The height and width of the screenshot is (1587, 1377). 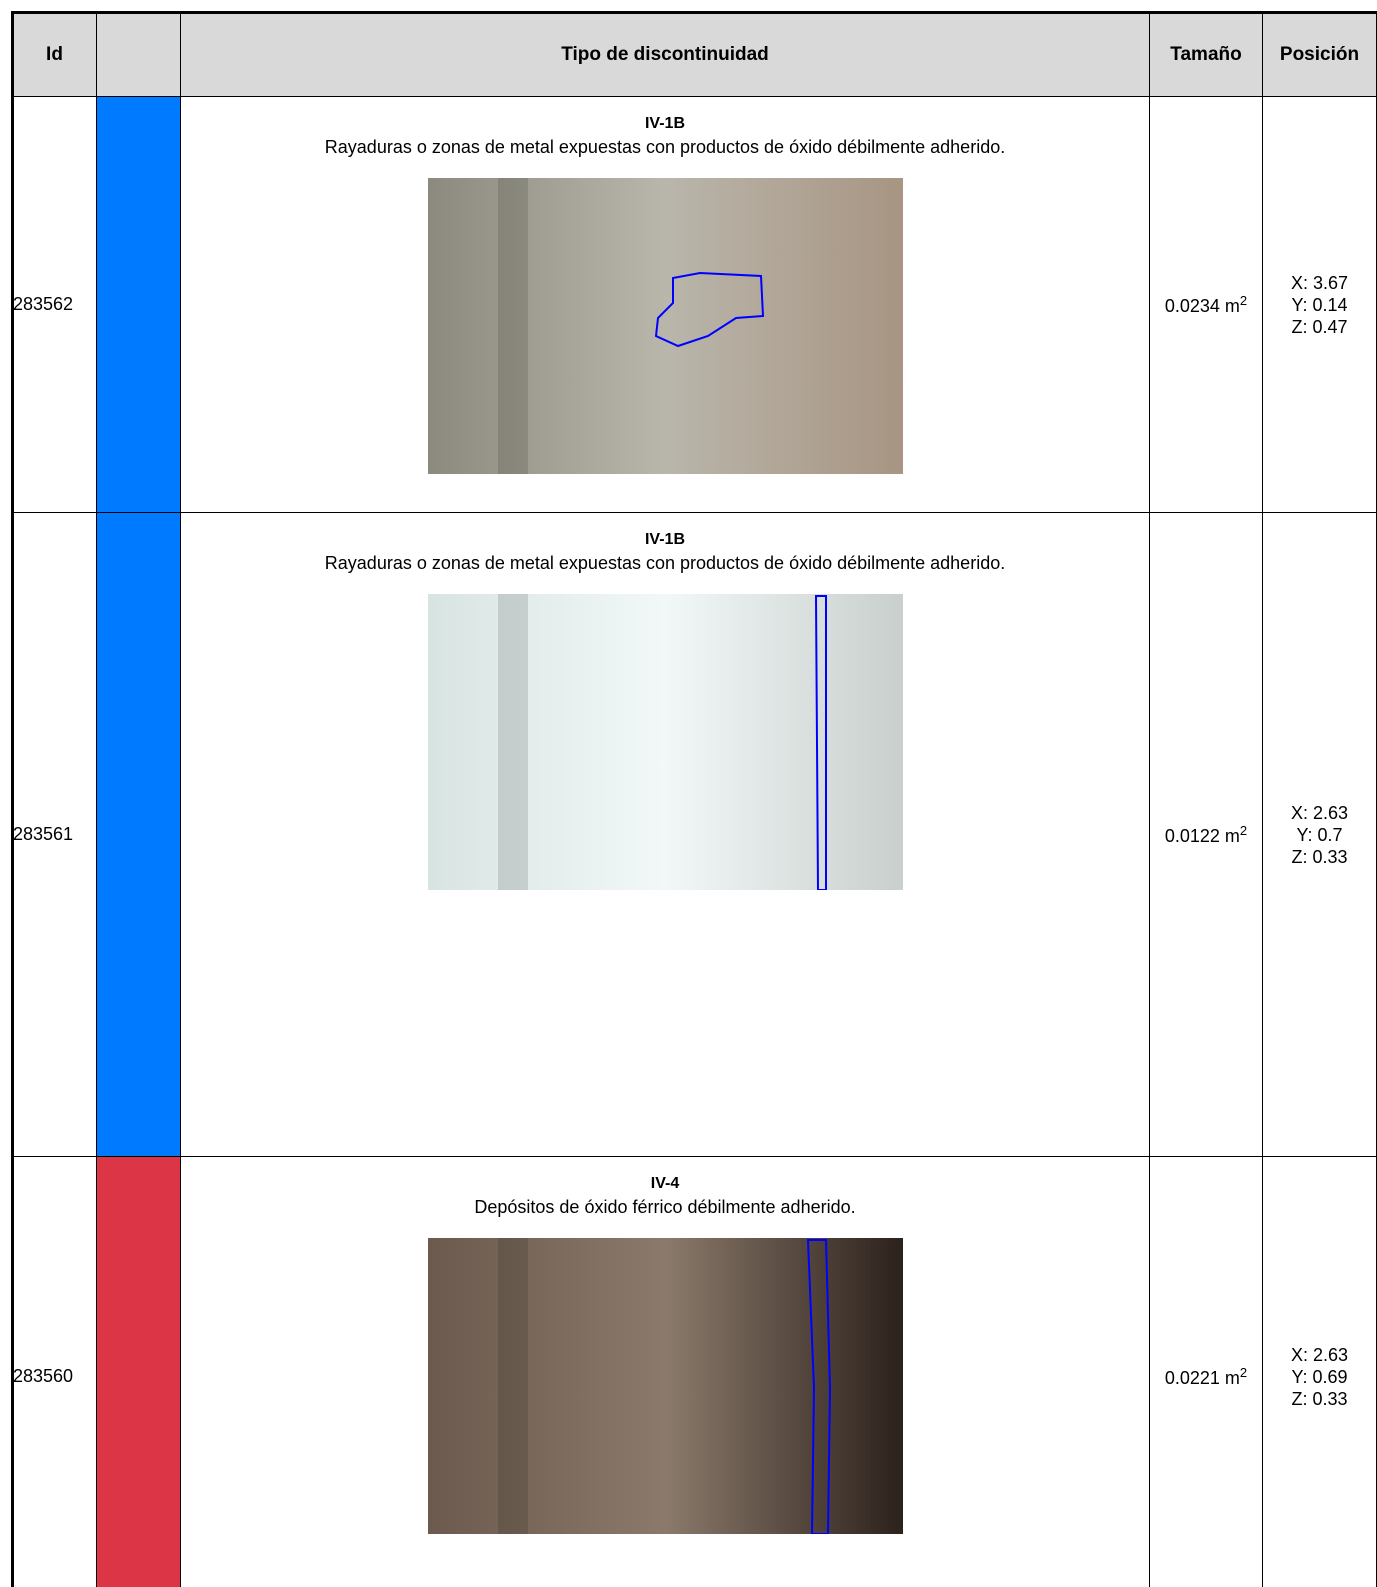 I want to click on size-value: 0.0234 m, so click(x=1202, y=305).